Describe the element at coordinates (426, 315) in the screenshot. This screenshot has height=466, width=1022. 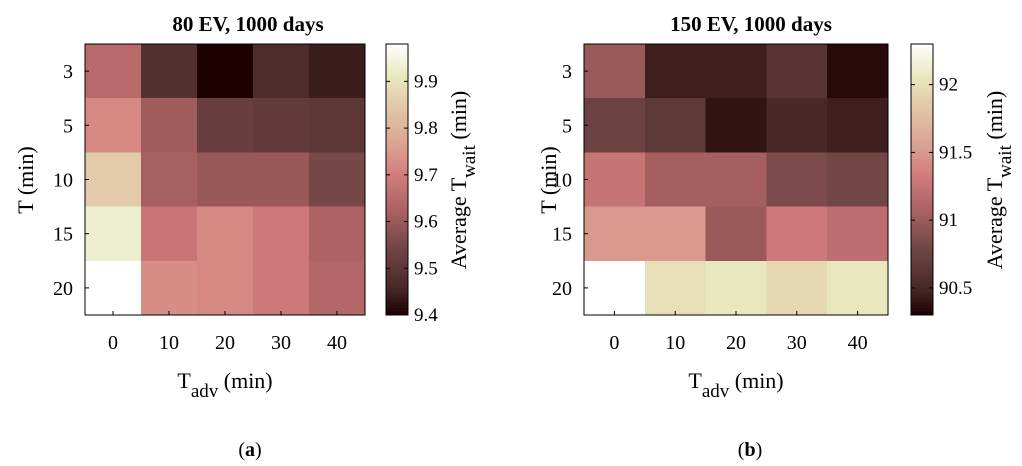
I see `colorbar-tick-label: 9.4` at that location.